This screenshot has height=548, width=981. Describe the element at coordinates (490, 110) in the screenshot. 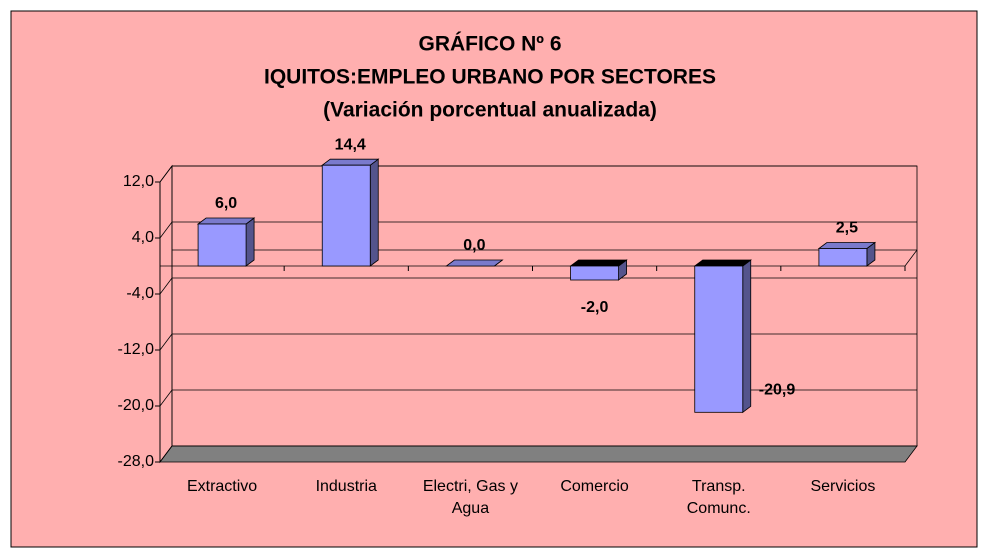

I see `chart-title: (Variación porcentual anualizada)` at that location.